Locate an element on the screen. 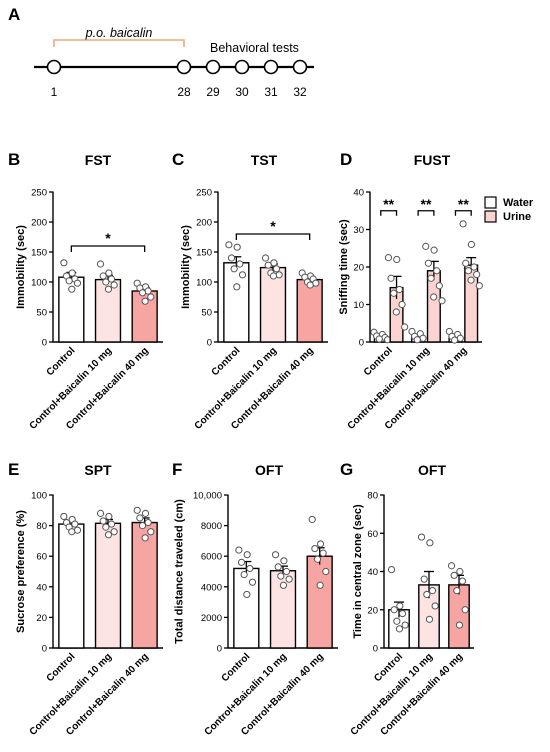  timeline-label-day-29: 29 is located at coordinates (213, 92).